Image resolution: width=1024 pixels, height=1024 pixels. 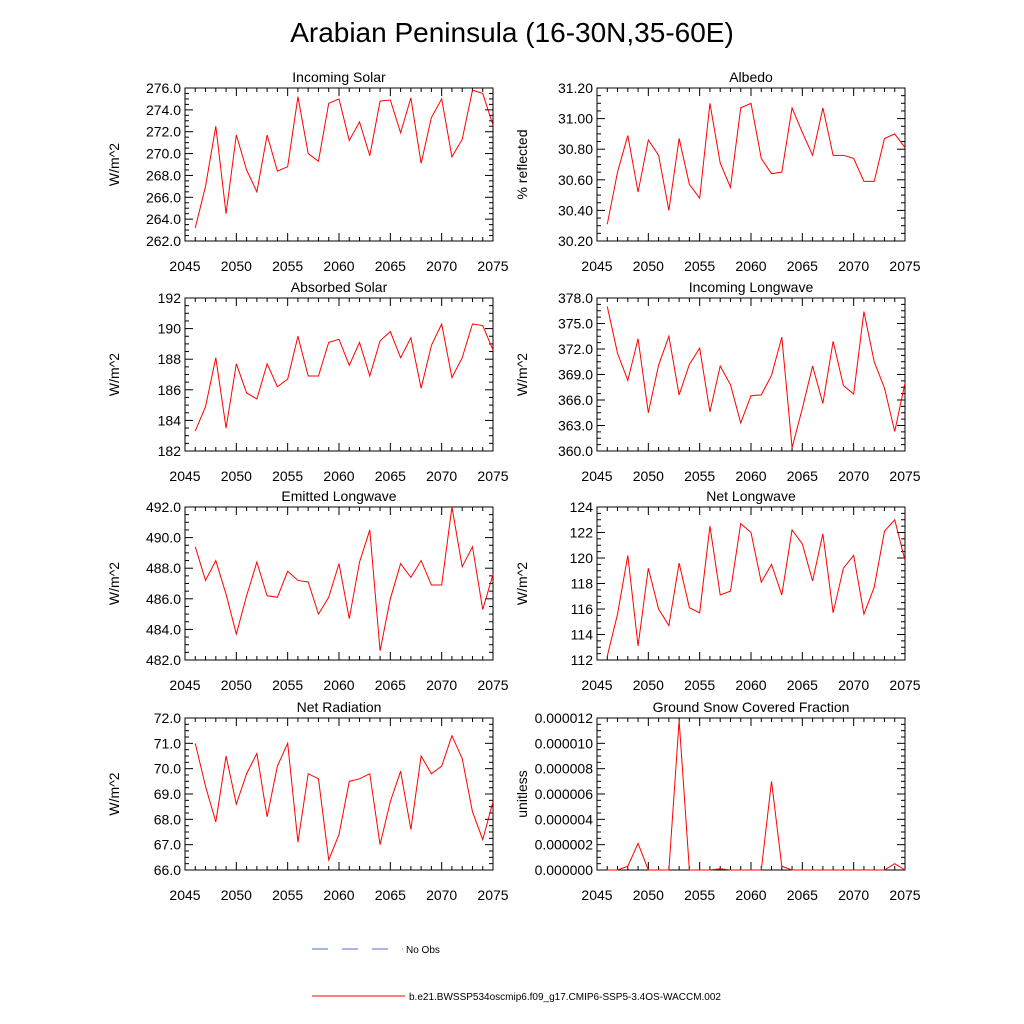 What do you see at coordinates (853, 476) in the screenshot?
I see `panel-incoming-longwave-xtick-label: 2070` at bounding box center [853, 476].